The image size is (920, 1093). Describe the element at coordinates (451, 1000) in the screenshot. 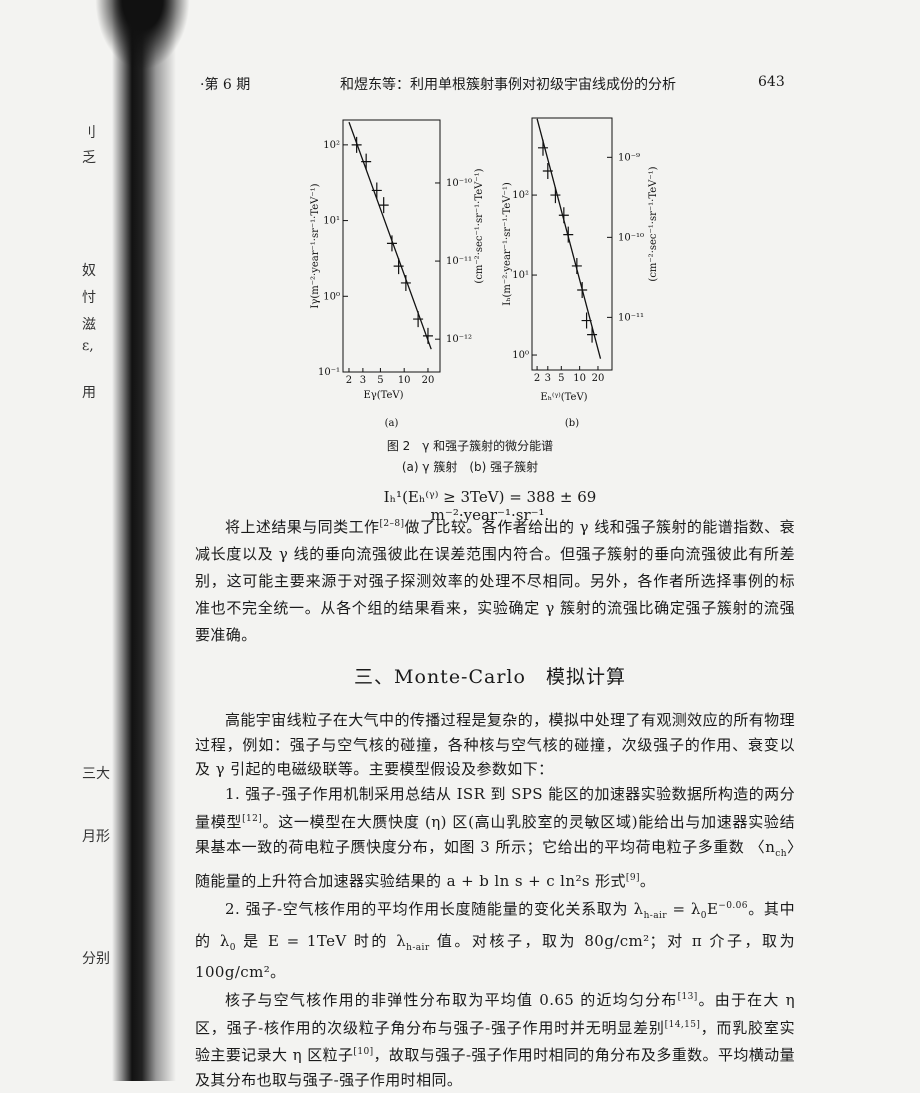

I see `text: 核子与空气核作用的非弹性分布取为平均值 0.65 的近均匀分布` at that location.